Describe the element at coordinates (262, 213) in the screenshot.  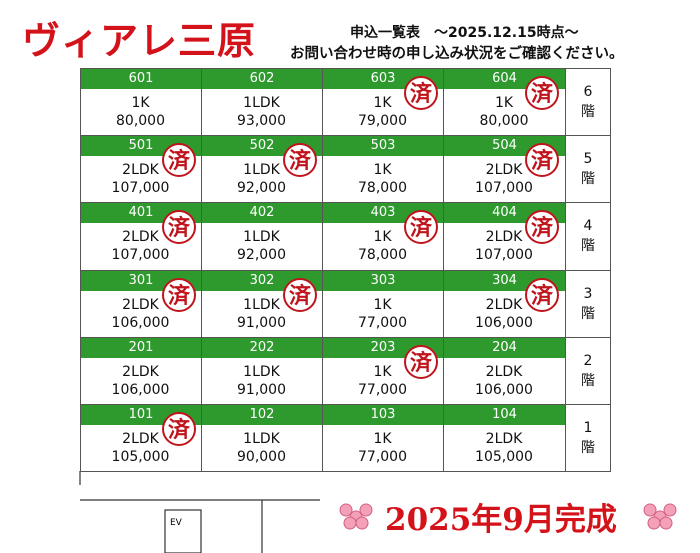
I see `room-number: 402` at that location.